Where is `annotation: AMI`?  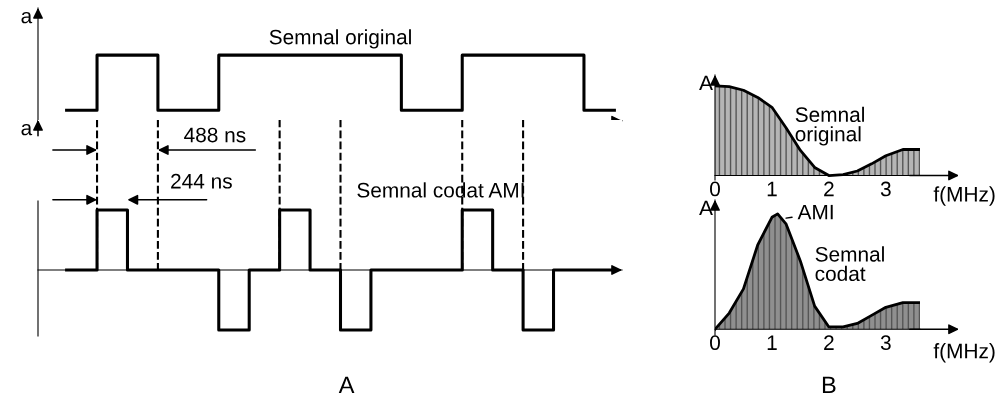 annotation: AMI is located at coordinates (815, 212).